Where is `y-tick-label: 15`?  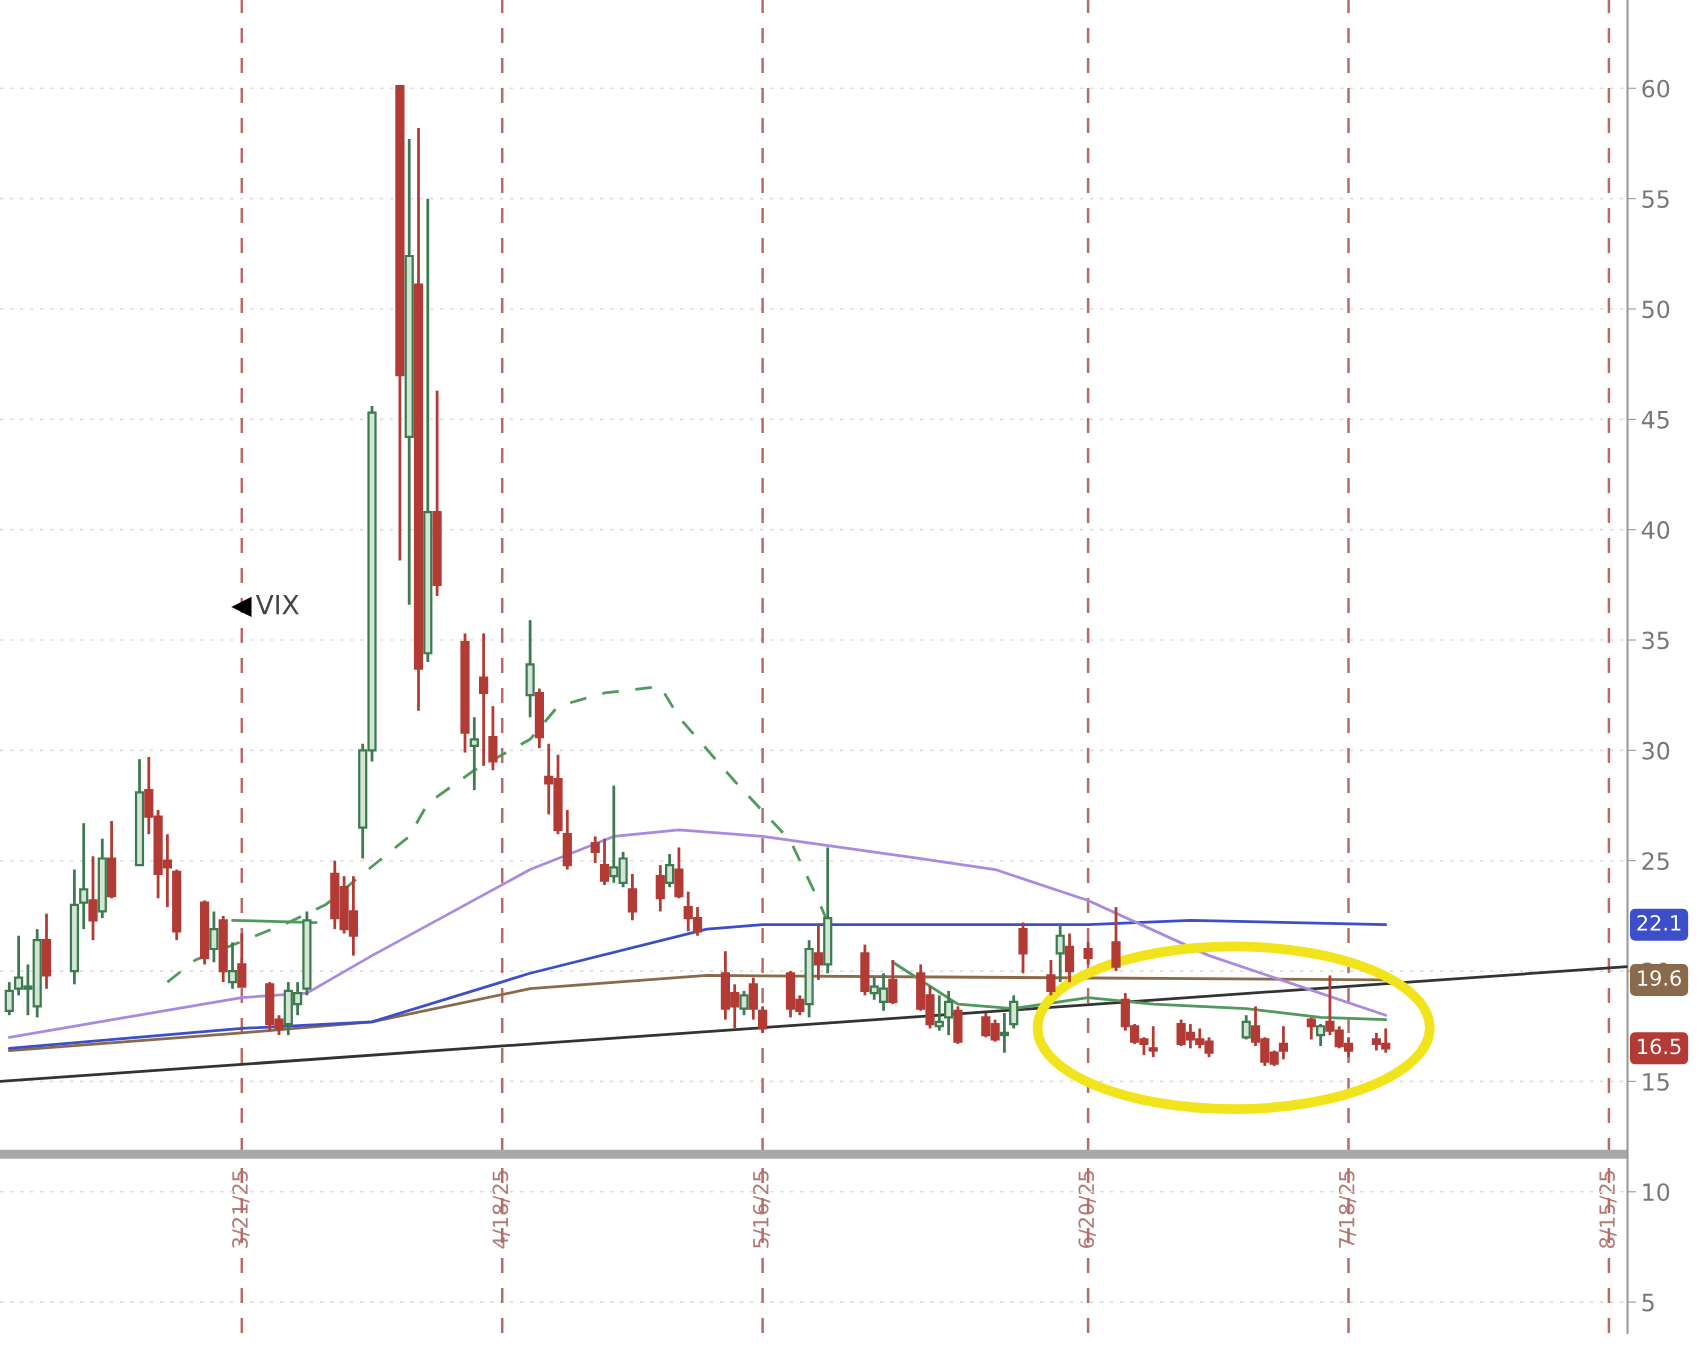
y-tick-label: 15 is located at coordinates (1656, 1082).